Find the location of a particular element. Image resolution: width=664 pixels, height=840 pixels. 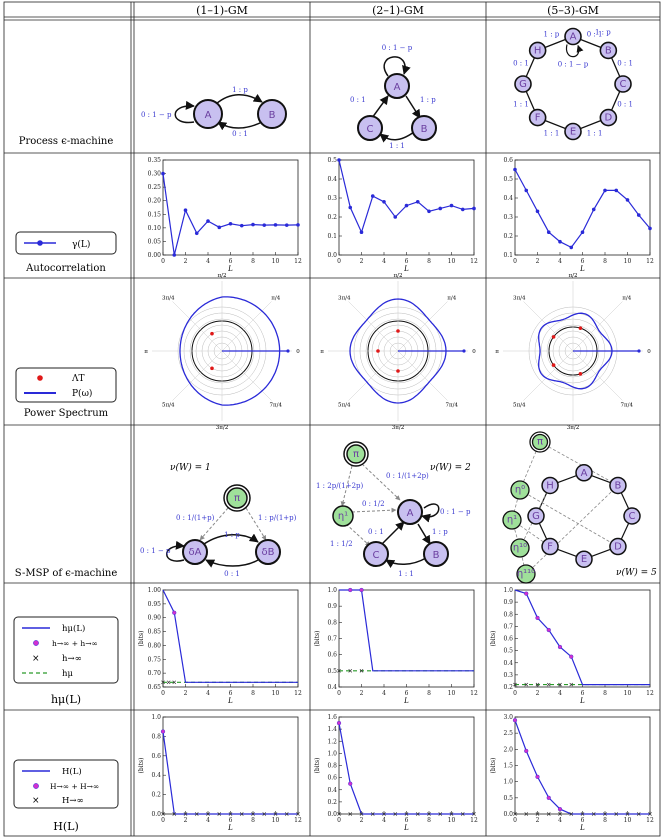

legend-power: ΛT P(ω) is located at coordinates (66, 385).